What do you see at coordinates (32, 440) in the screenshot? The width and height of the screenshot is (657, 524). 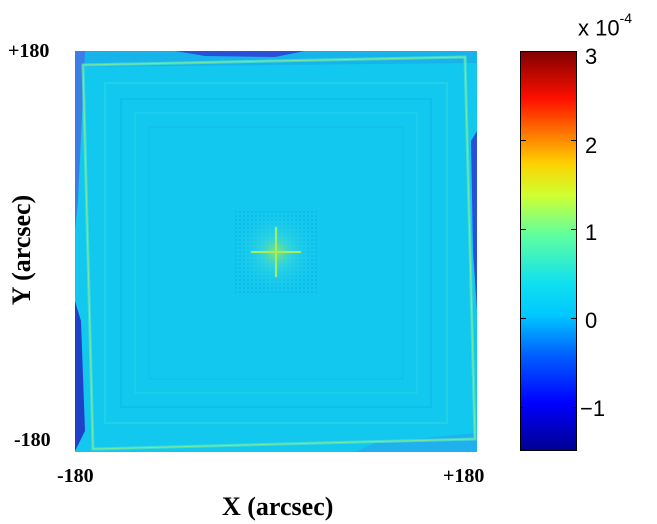 I see `y-tick-bottom: -180` at bounding box center [32, 440].